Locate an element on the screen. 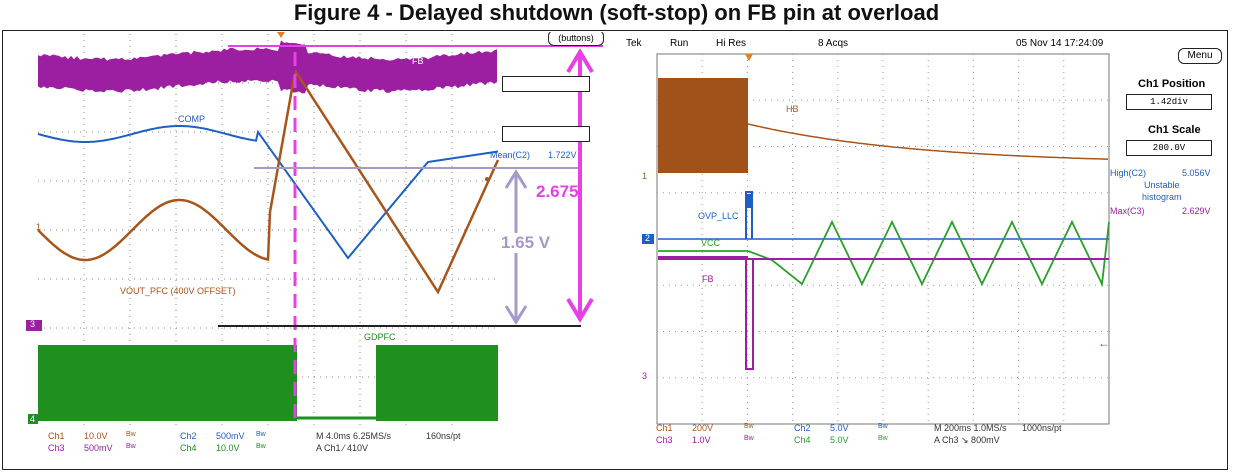 Image resolution: width=1233 pixels, height=473 pixels. left-readout-trigger: A Ch1 ⁄ 410V is located at coordinates (342, 448).